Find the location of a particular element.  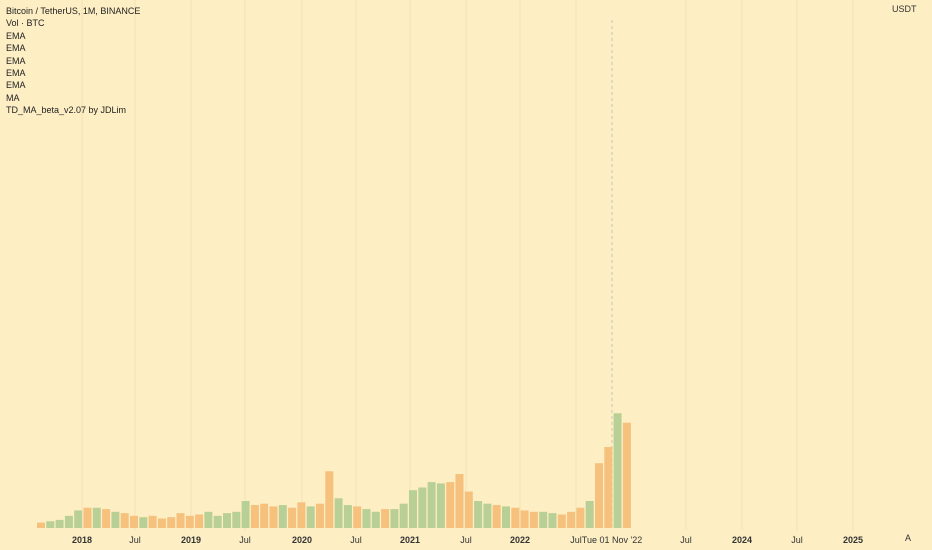

time-tick-label: 2025 is located at coordinates (853, 540).